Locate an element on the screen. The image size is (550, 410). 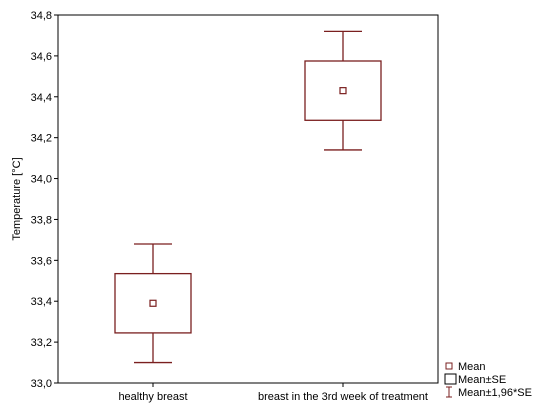
y-tick-label: 34,4 is located at coordinates (41, 98).